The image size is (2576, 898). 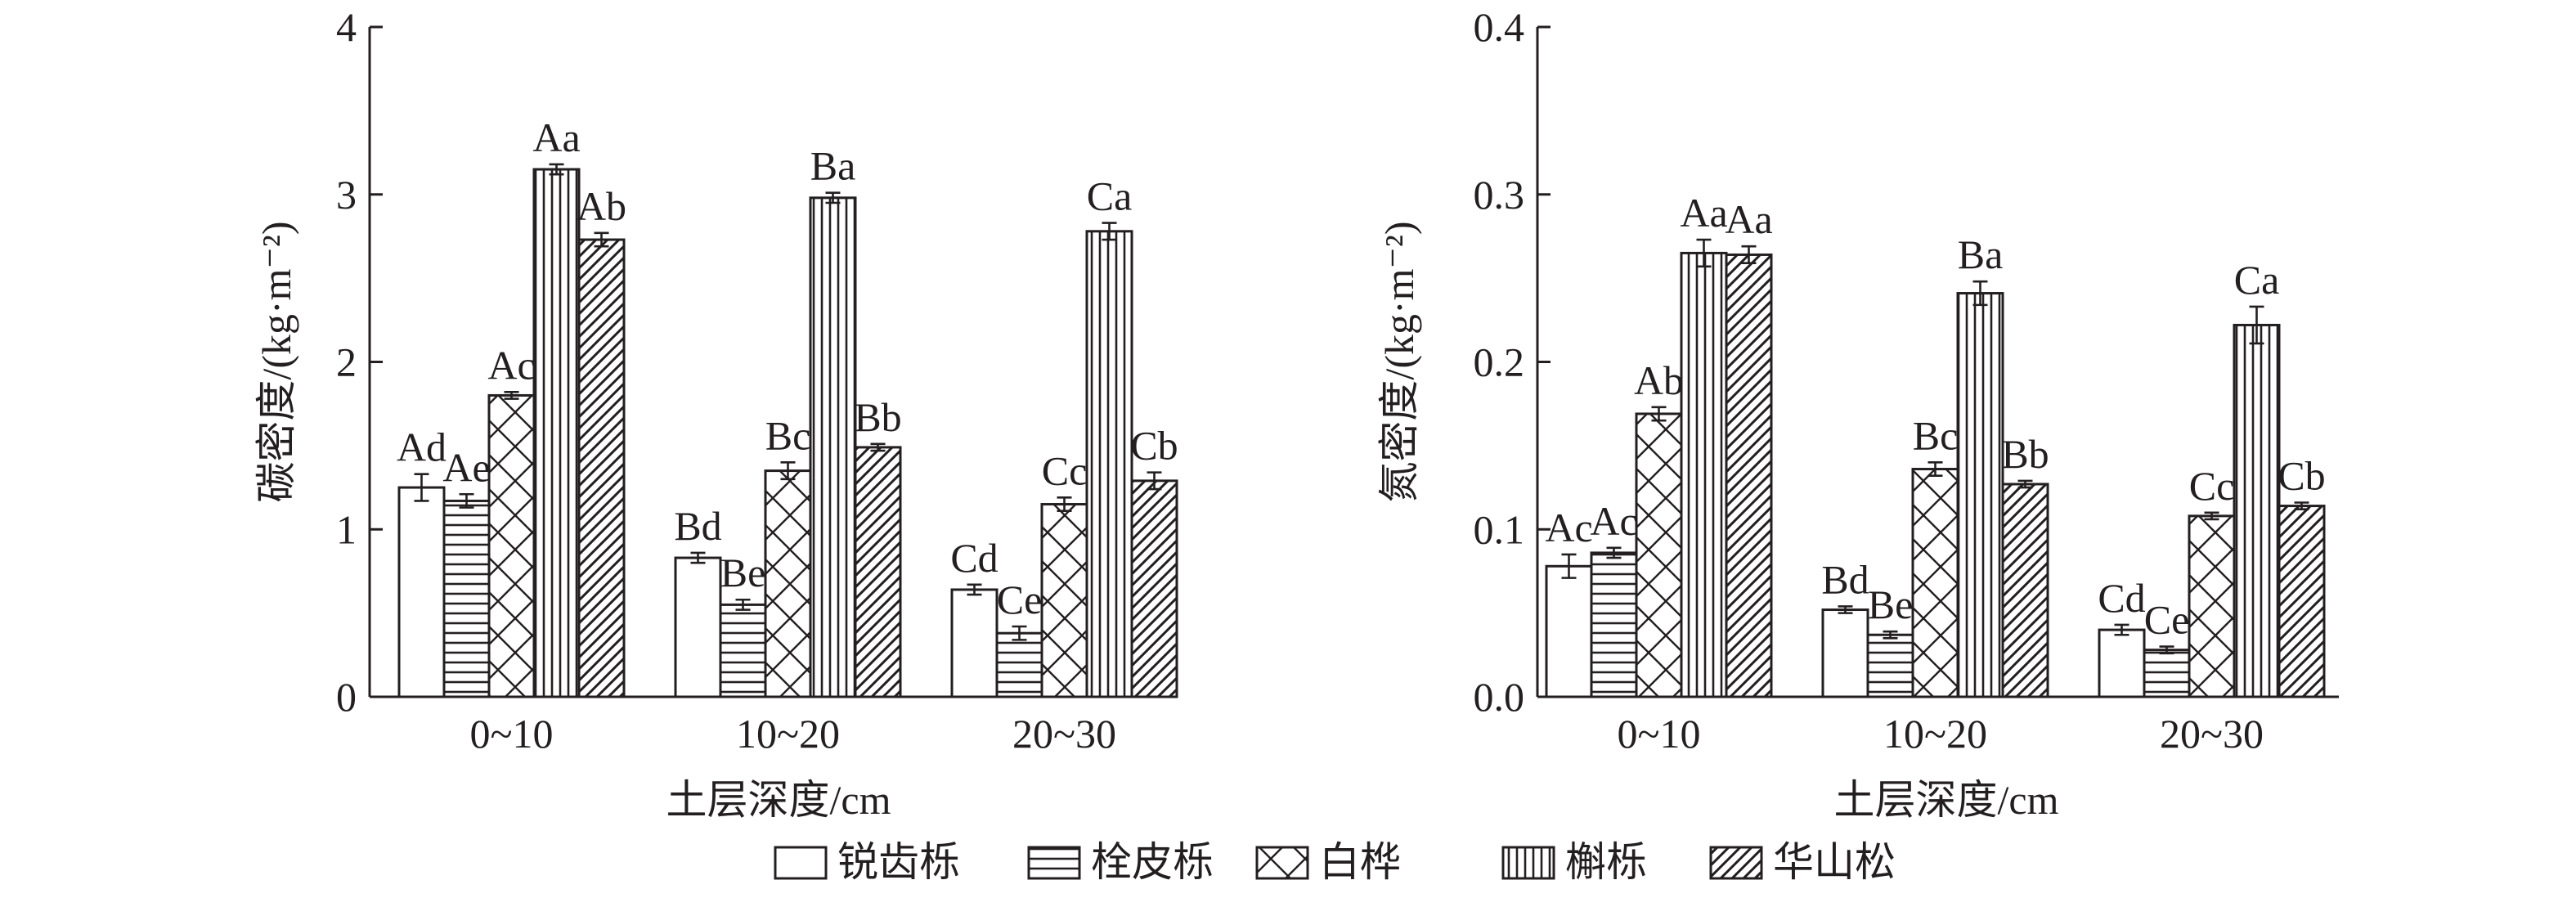 I want to click on y-tick-label: 0.0, so click(x=1499, y=697).